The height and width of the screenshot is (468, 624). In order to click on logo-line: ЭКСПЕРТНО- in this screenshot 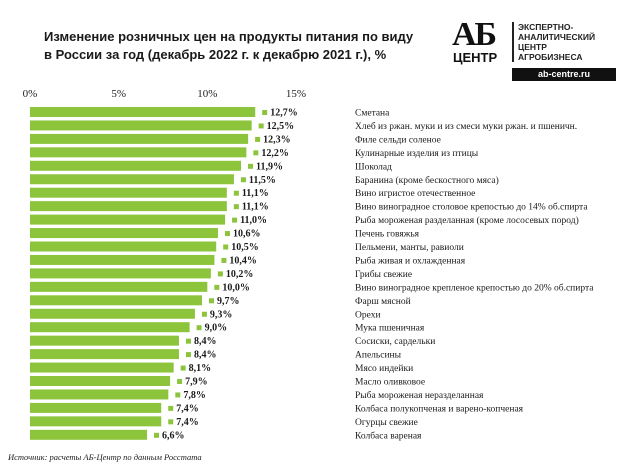, I will do `click(546, 27)`.